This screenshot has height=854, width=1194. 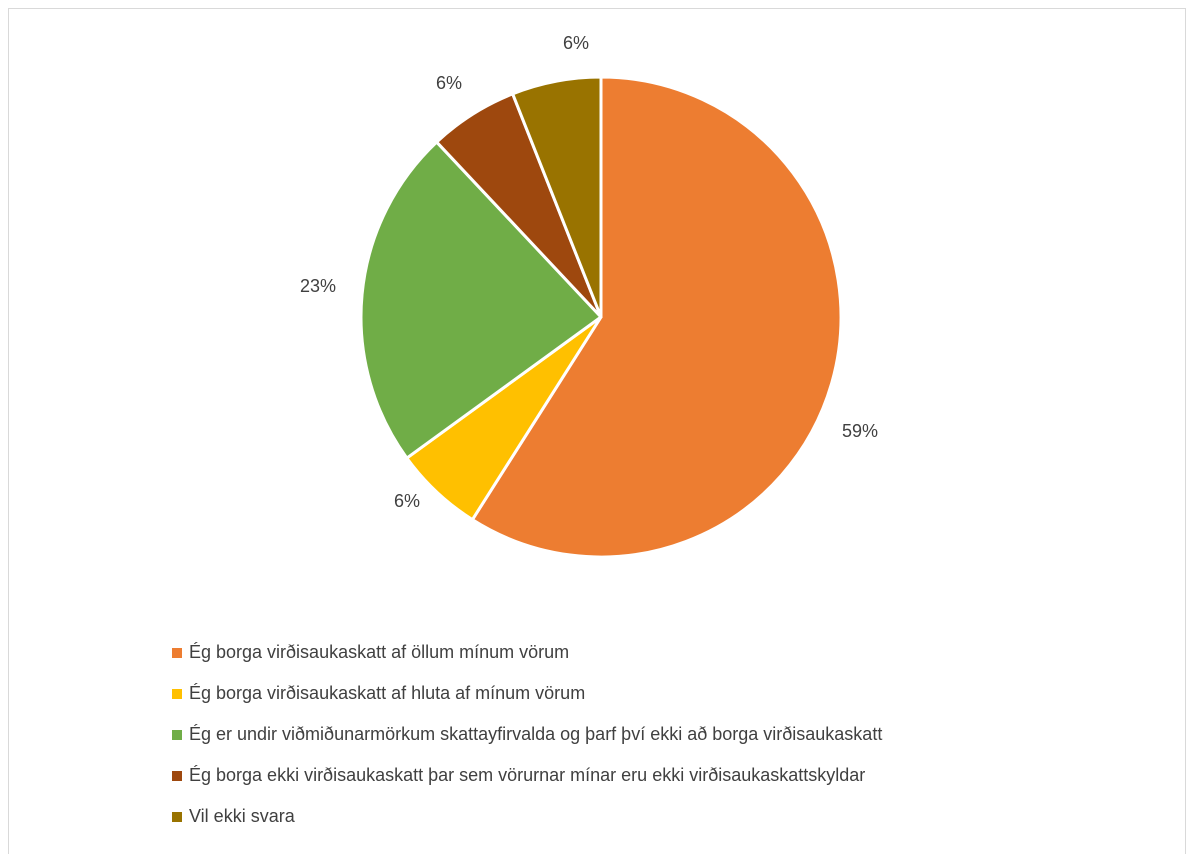 I want to click on slice-label-1: 59%, so click(x=860, y=431).